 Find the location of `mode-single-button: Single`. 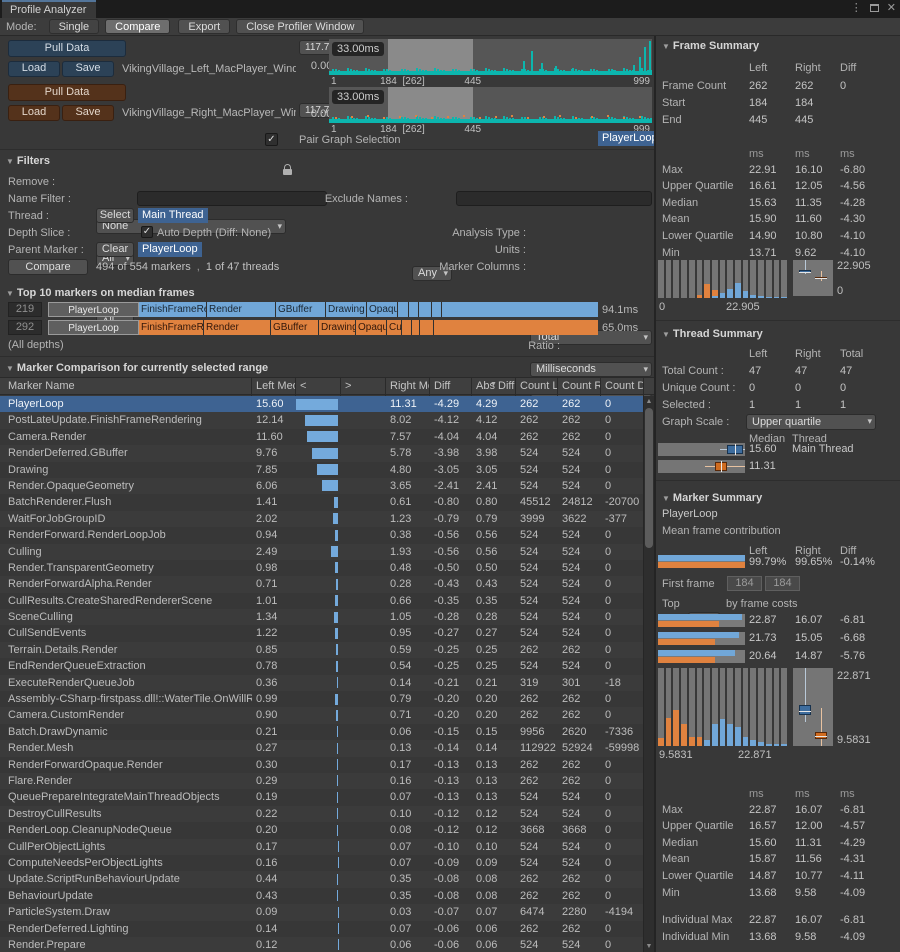

mode-single-button: Single is located at coordinates (74, 26).